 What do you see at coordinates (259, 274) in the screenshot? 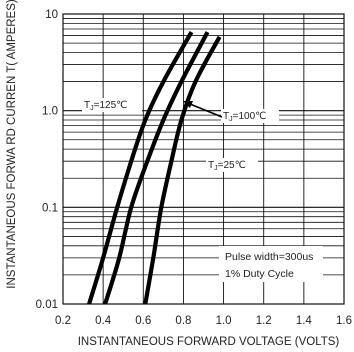
I see `annotation-duty-cycle: 1% Duty Cycle` at bounding box center [259, 274].